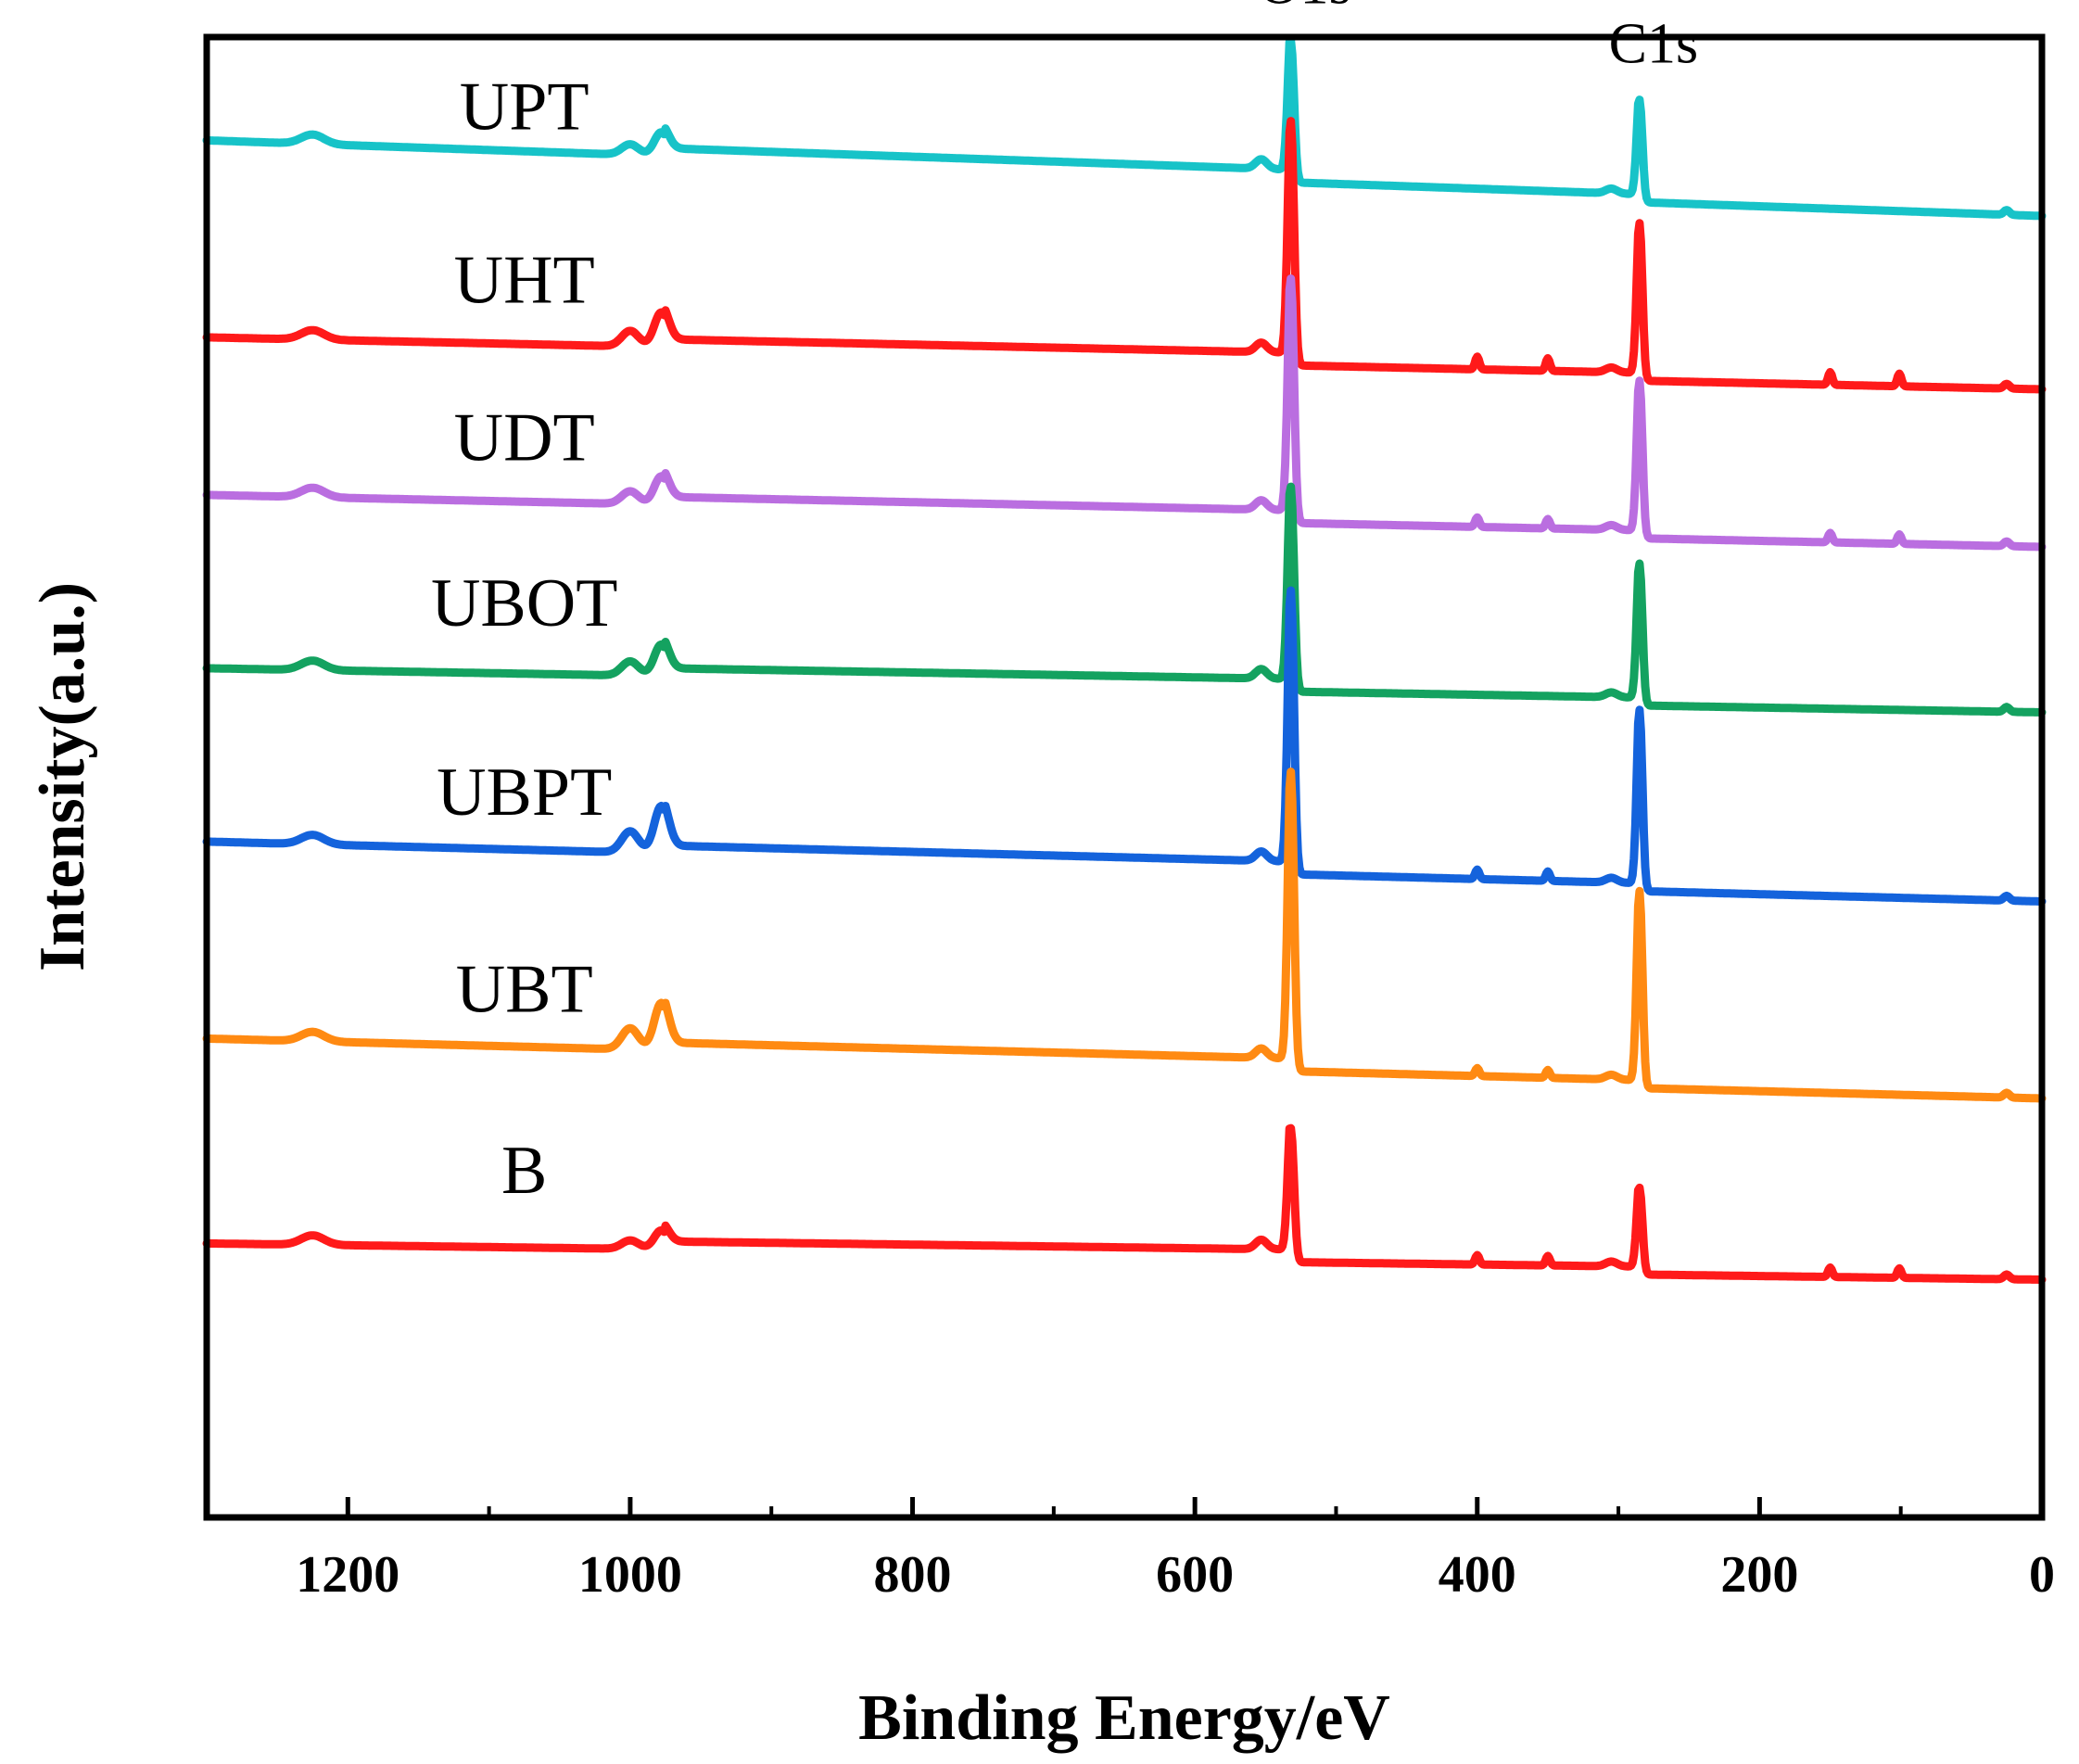 Image resolution: width=2079 pixels, height=1764 pixels. What do you see at coordinates (1305, 8) in the screenshot?
I see `peak-label-o1s: O1s` at bounding box center [1305, 8].